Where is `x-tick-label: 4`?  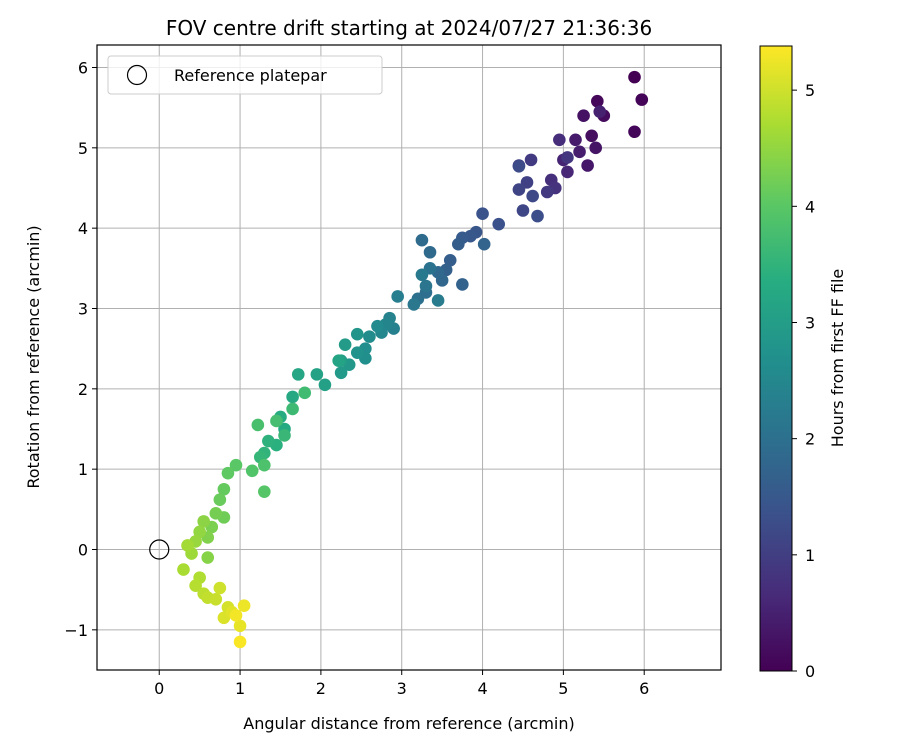 x-tick-label: 4 is located at coordinates (482, 688).